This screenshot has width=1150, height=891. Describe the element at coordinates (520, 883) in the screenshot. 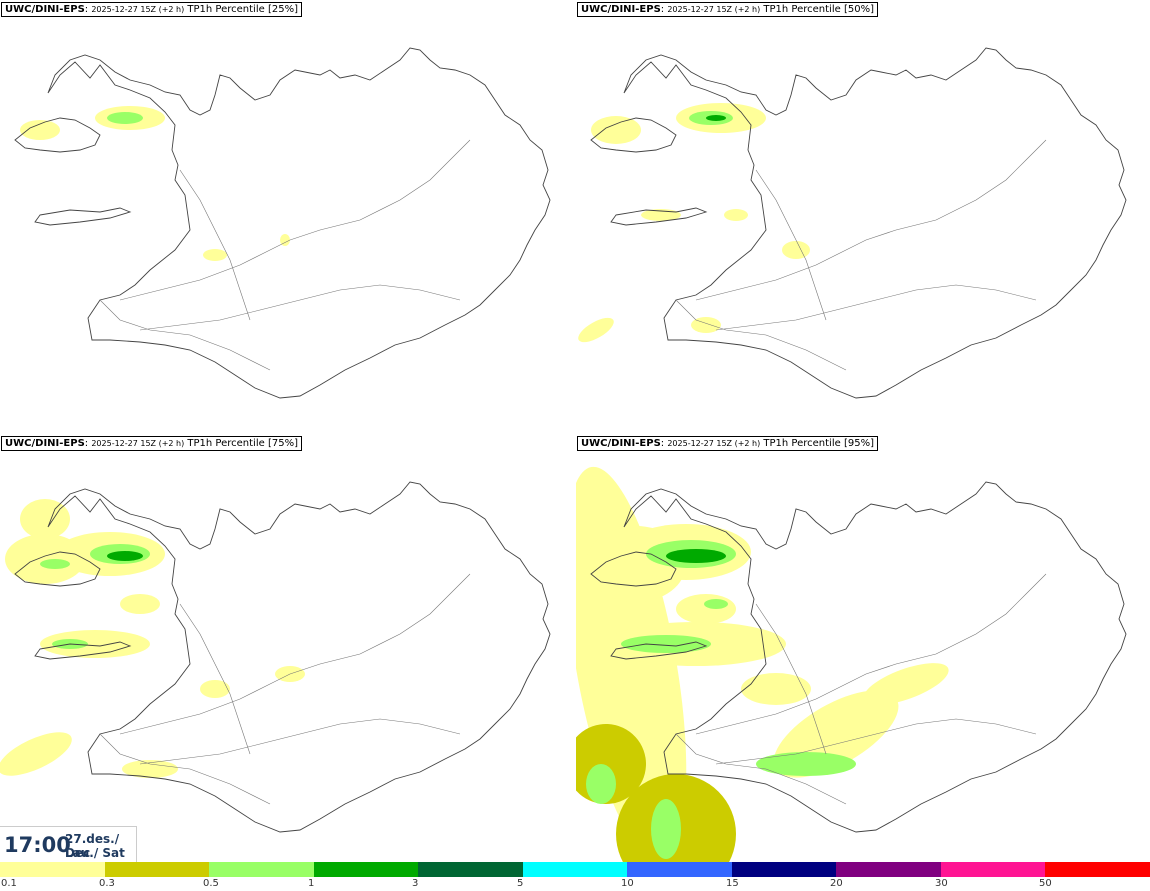

I see `legend-label: 5` at that location.